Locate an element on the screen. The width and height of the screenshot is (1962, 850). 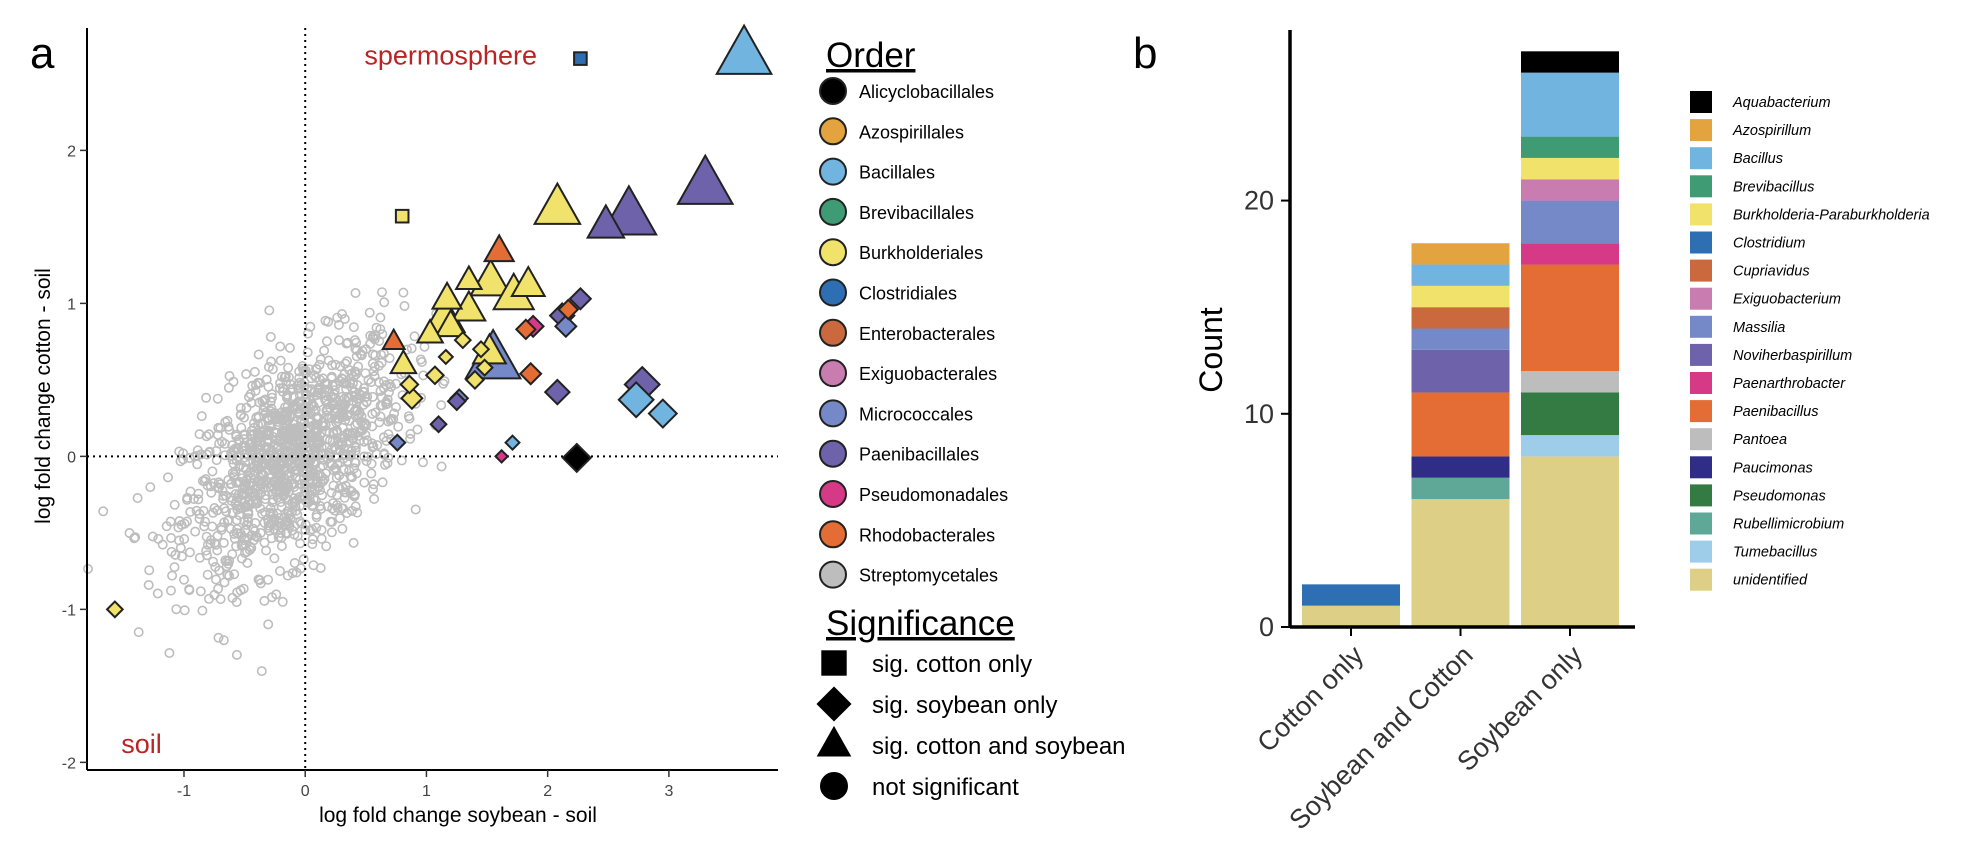
y-tick-label: 20 is located at coordinates (1259, 201).